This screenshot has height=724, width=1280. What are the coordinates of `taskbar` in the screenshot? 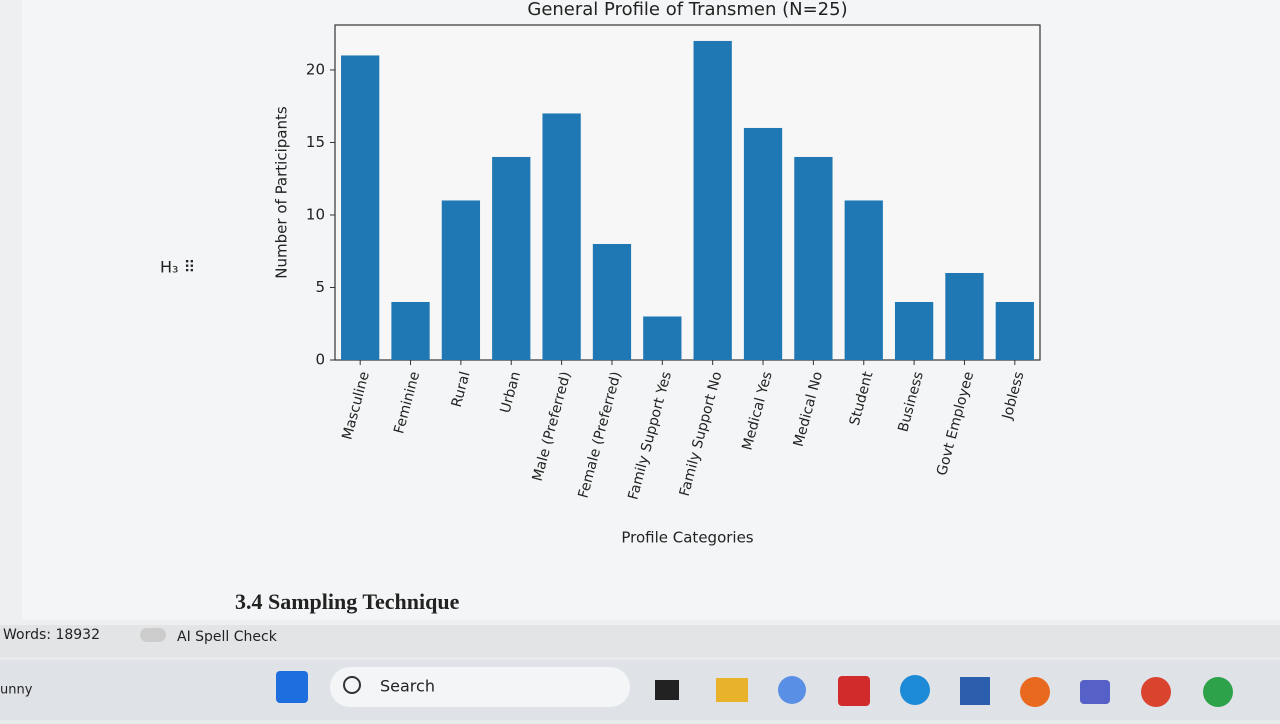 It's located at (640, 690).